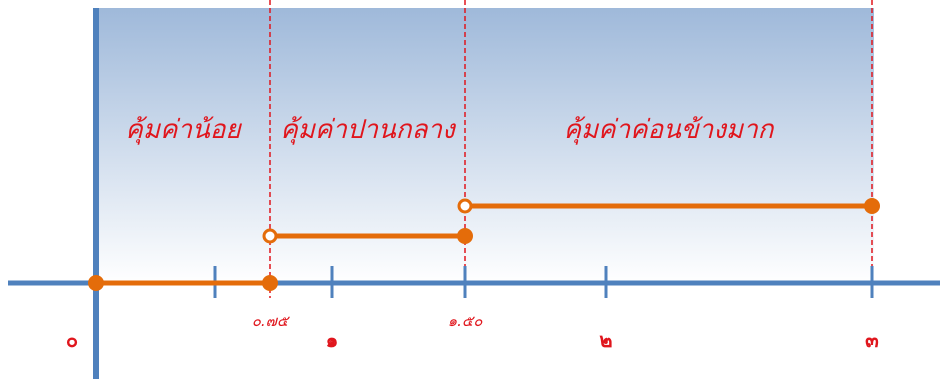  Describe the element at coordinates (466, 321) in the screenshot. I see `tick-label: ๑.๕๐` at that location.